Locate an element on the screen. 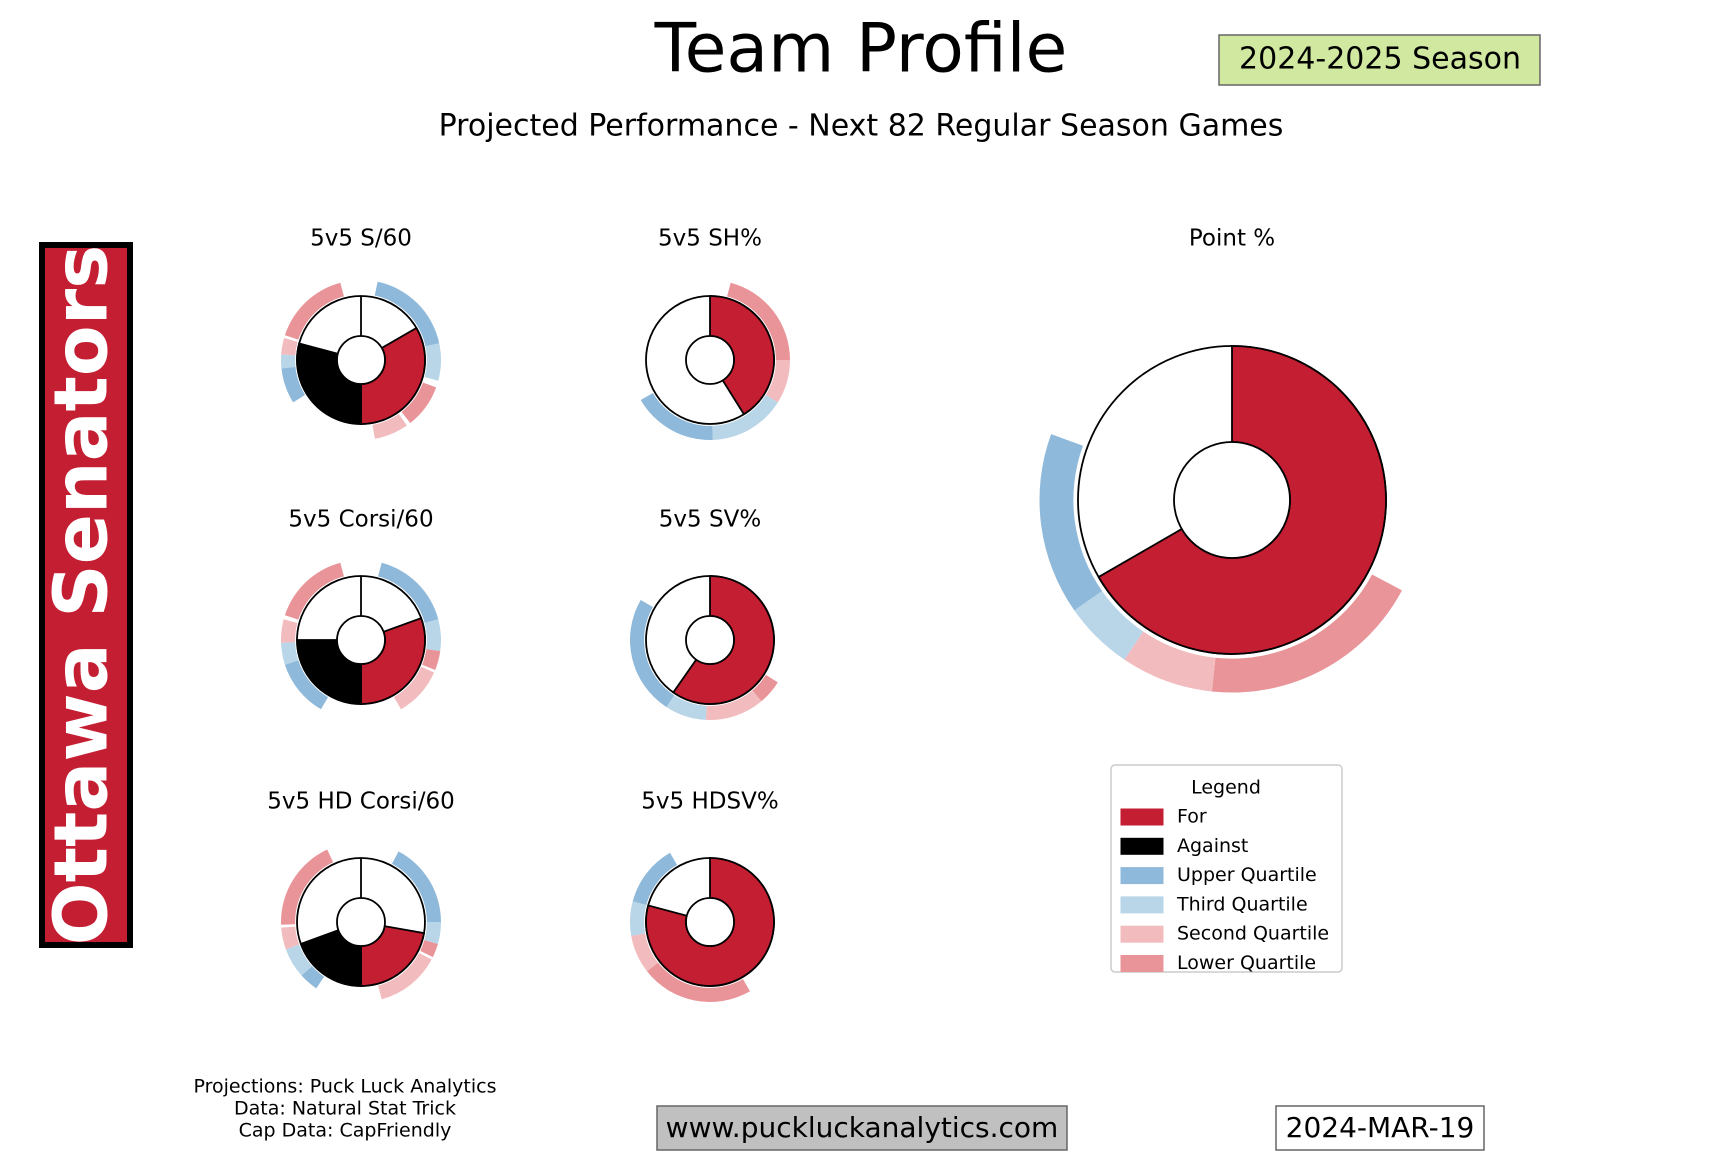 Image resolution: width=1728 pixels, height=1152 pixels. season-box is located at coordinates (1379, 60).